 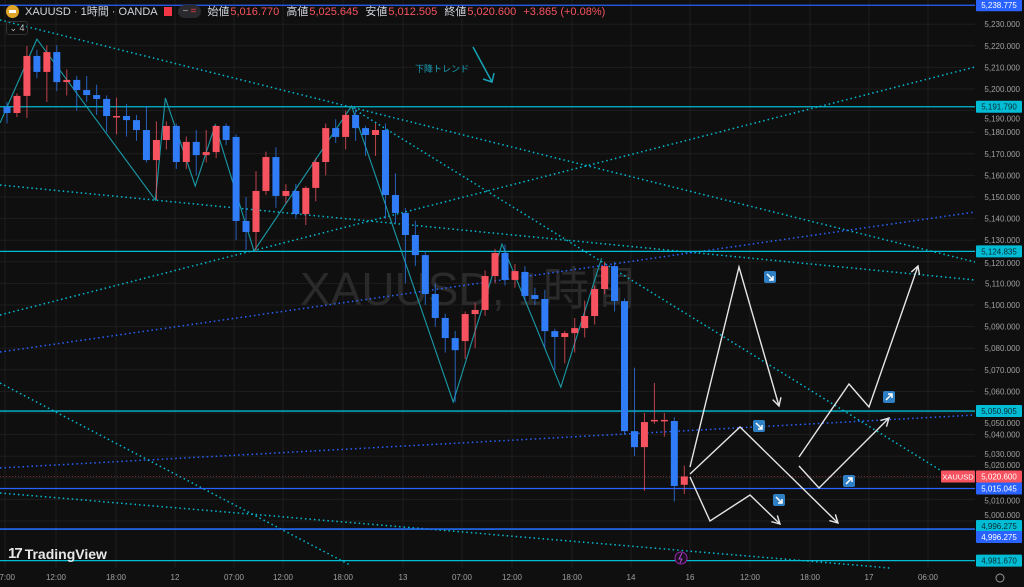 What do you see at coordinates (65, 553) in the screenshot?
I see `tradingview-wordmark: TradingView` at bounding box center [65, 553].